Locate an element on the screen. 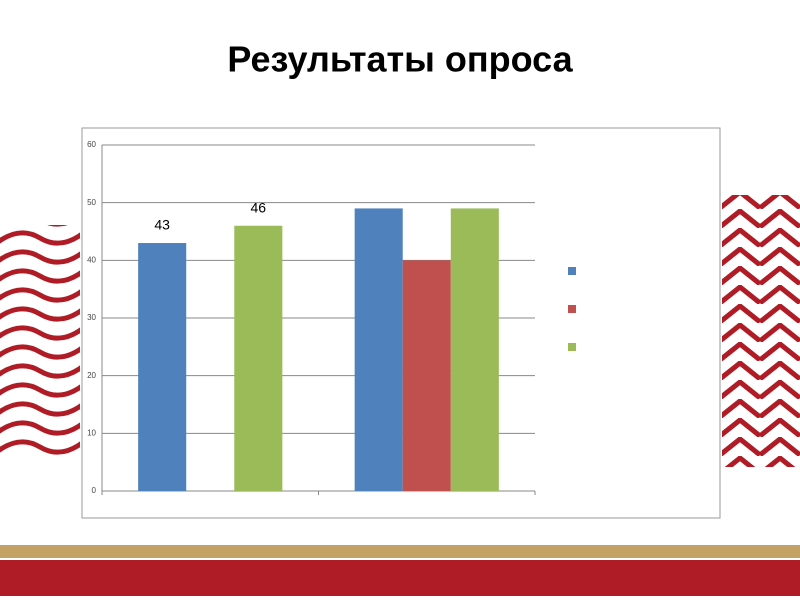 This screenshot has width=800, height=600. y-tick-label: 30 is located at coordinates (91, 317).